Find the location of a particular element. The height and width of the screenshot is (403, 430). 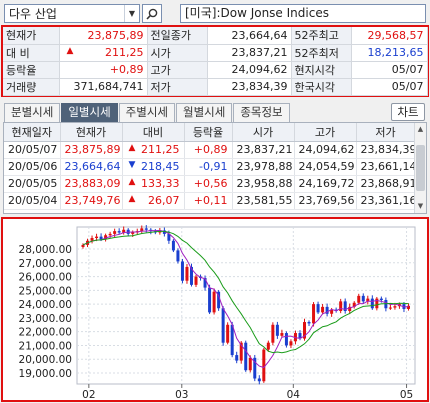

y-tick-label: 19,000.00 is located at coordinates (45, 374).